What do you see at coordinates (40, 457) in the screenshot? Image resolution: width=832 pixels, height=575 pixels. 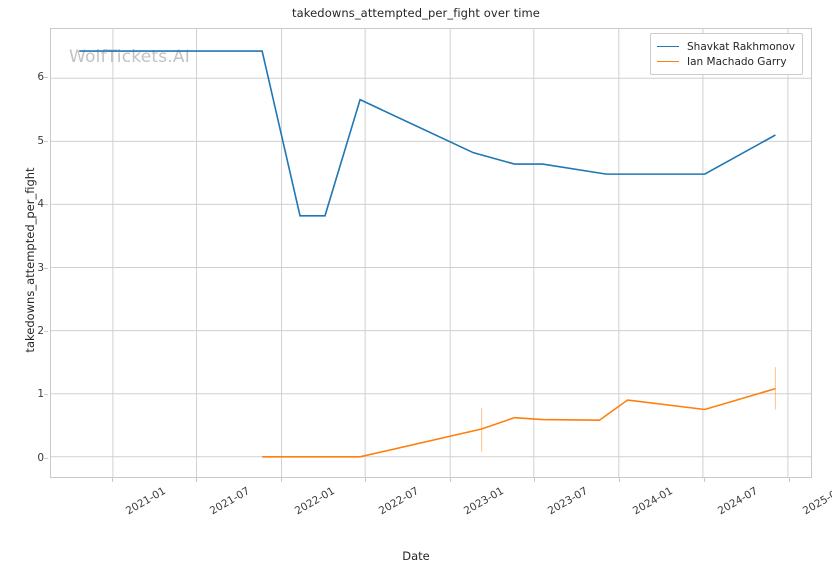 I see `y-tick-label-0: 0` at bounding box center [40, 457].